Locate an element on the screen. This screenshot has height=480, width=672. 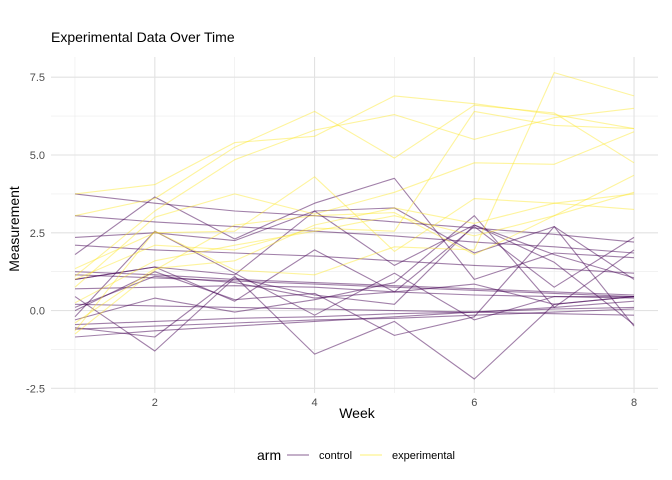
y-axis-tick-labels: -2.5 0.0 2.5 5.0 7.5 is located at coordinates (35, 233).